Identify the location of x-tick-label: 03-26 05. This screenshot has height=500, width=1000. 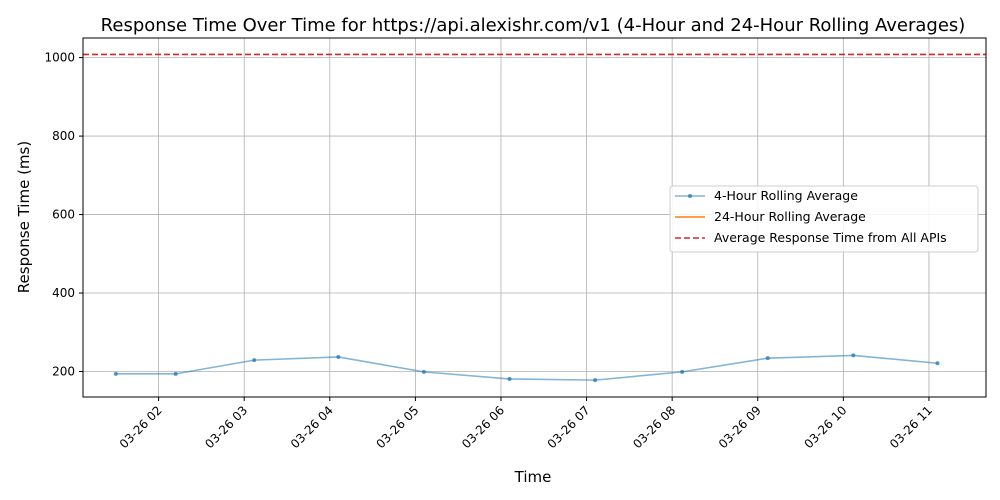
(397, 427).